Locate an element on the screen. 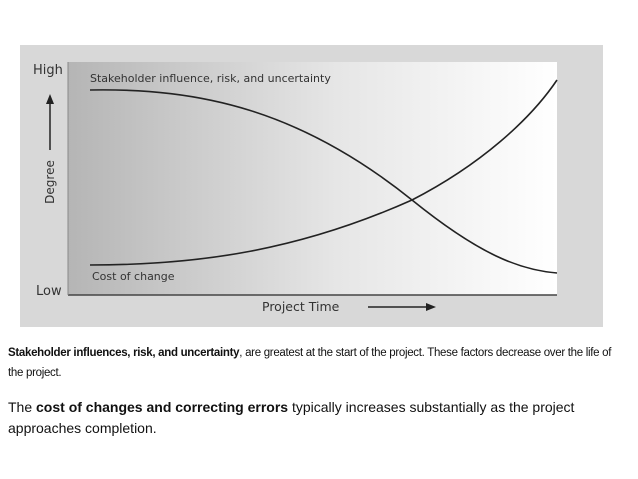 Image resolution: width=638 pixels, height=479 pixels. y-axis-label: Degree is located at coordinates (50, 182).